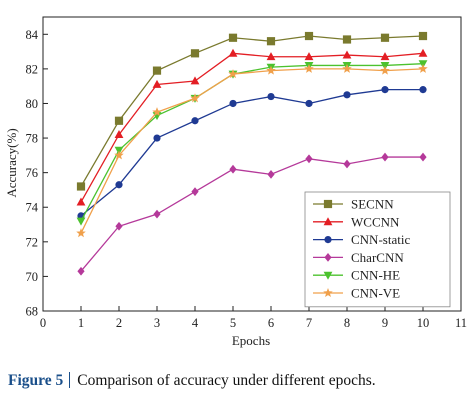 This screenshot has width=475, height=400. I want to click on legend-label: CNN-VE, so click(375, 293).